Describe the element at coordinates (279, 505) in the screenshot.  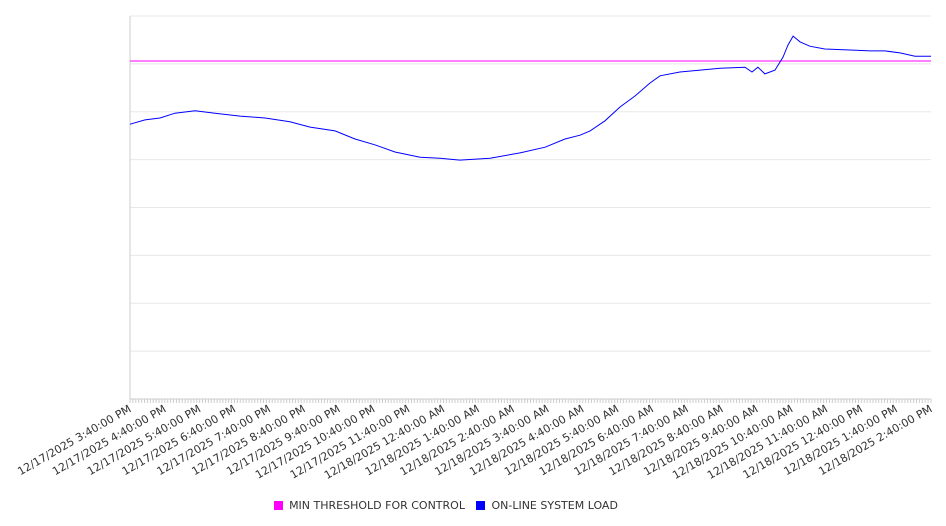
I see `threshold-swatch` at that location.